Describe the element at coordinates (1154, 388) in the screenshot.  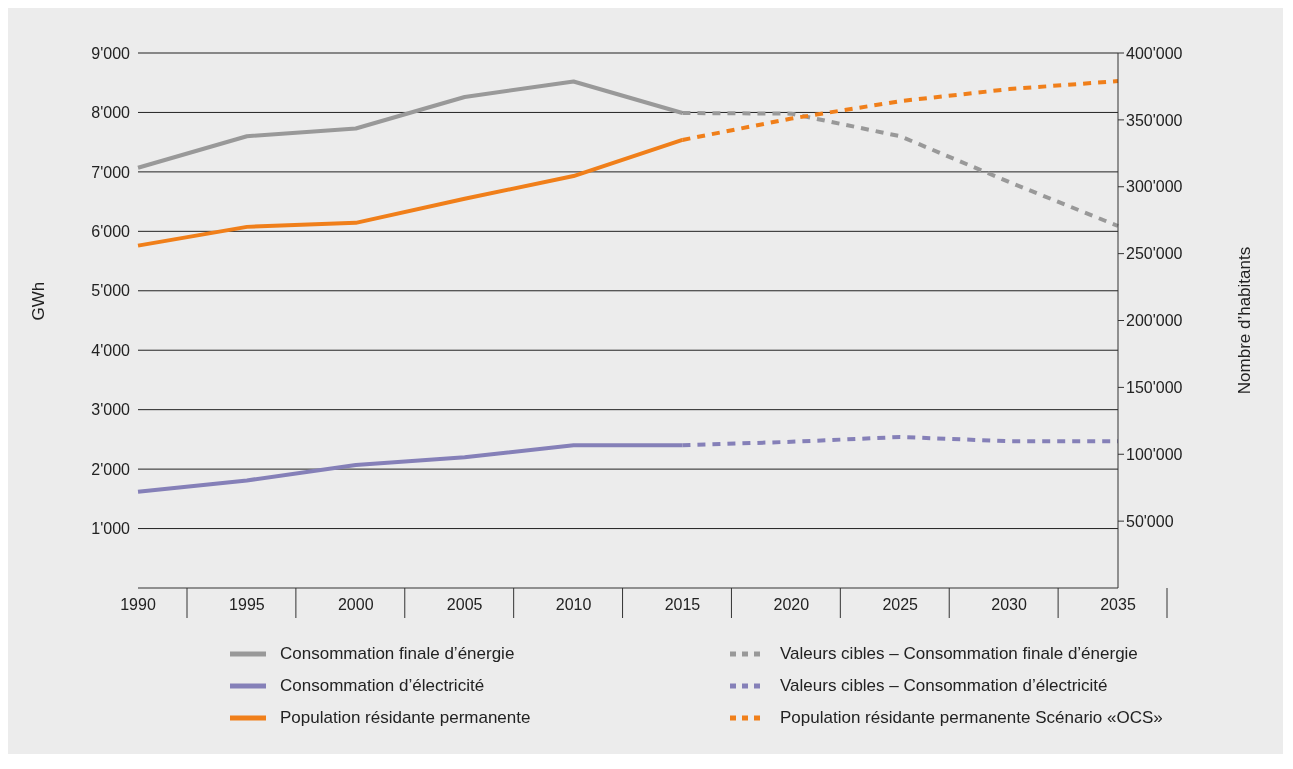
I see `y2-tick-label: 150'000` at that location.